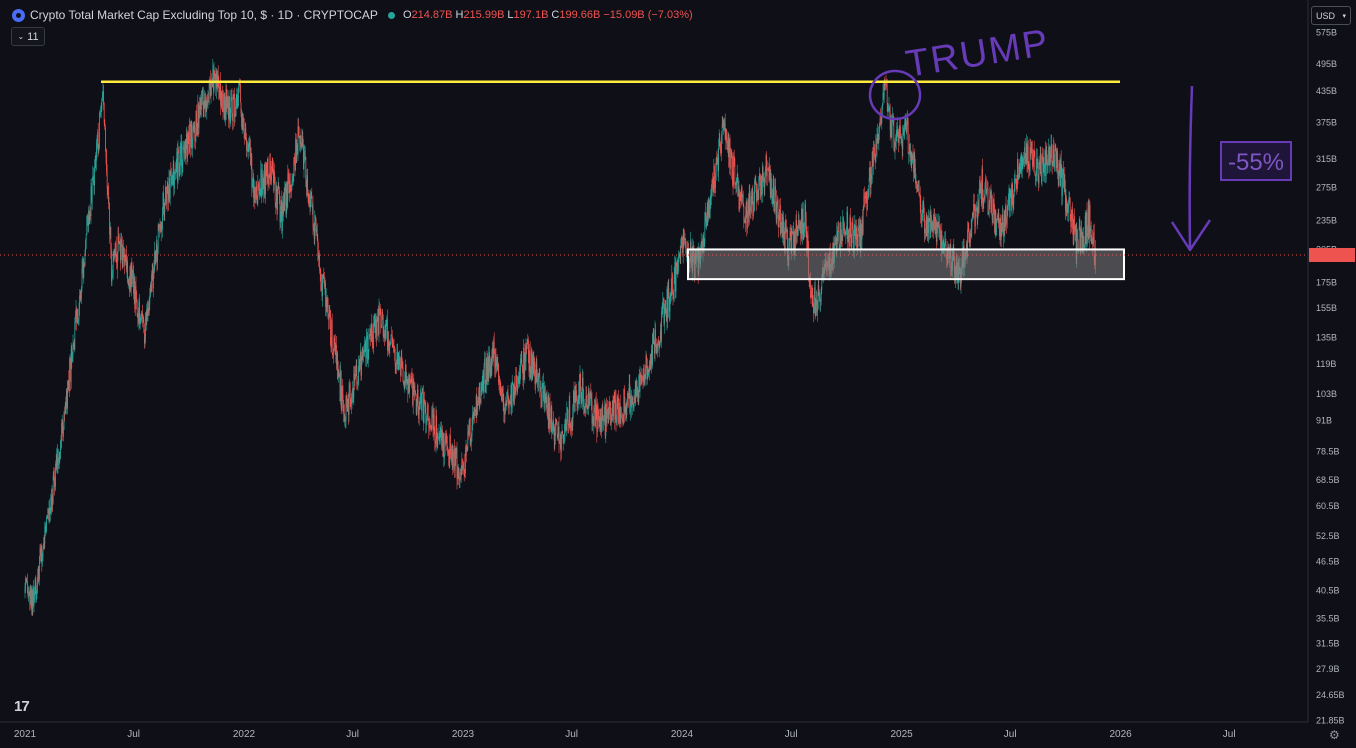 This screenshot has width=1356, height=748. Describe the element at coordinates (463, 734) in the screenshot. I see `x-tick-label: 2023` at that location.